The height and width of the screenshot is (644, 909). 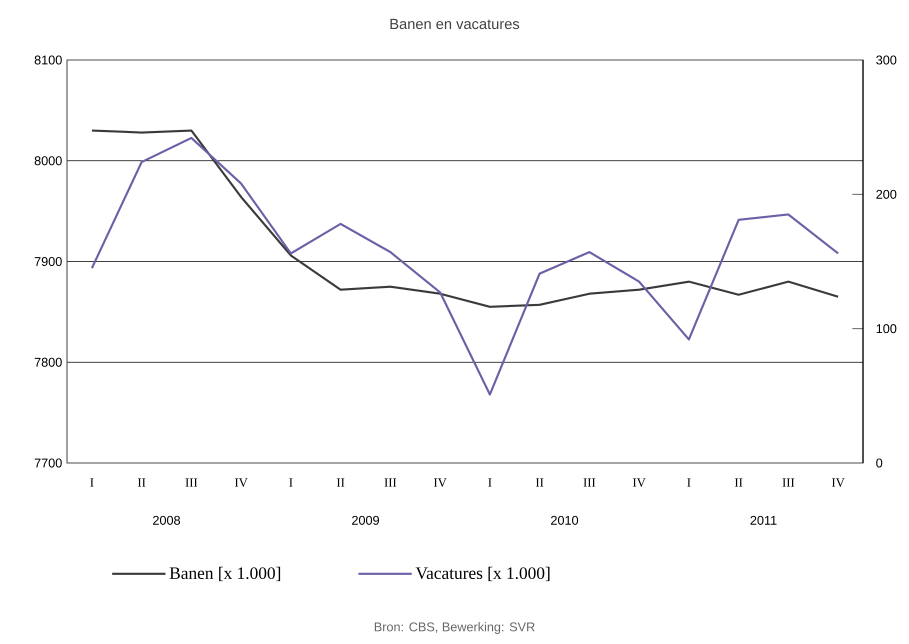 I want to click on y-tick-label: 7900, so click(x=48, y=261).